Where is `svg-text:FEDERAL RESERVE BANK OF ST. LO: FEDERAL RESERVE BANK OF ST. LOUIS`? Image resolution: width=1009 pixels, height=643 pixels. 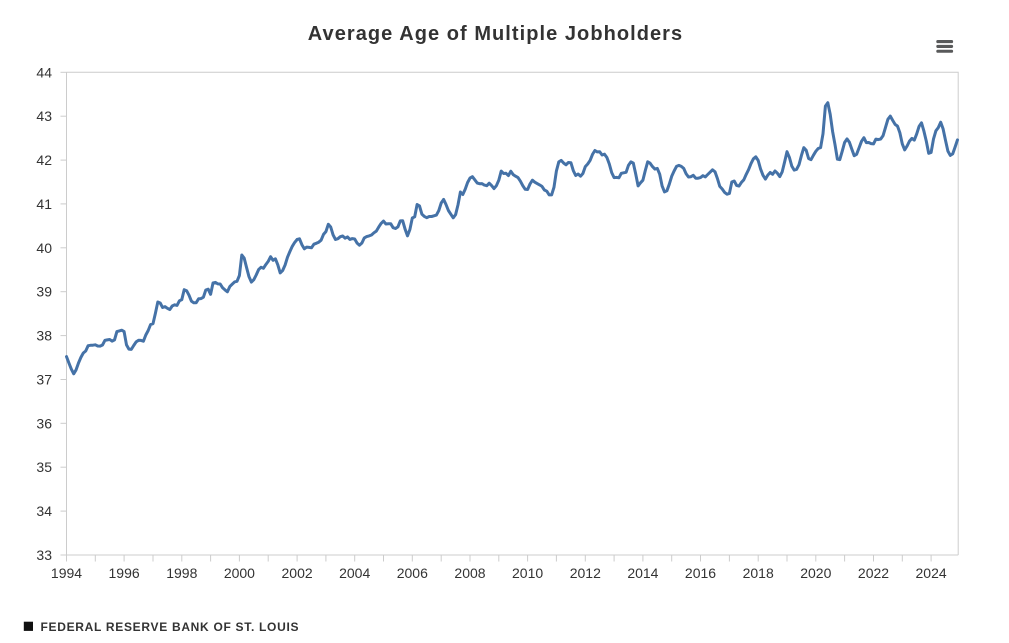 svg-text:FEDERAL RESERVE BANK OF ST. LO: FEDERAL RESERVE BANK OF ST. LOUIS is located at coordinates (170, 627).